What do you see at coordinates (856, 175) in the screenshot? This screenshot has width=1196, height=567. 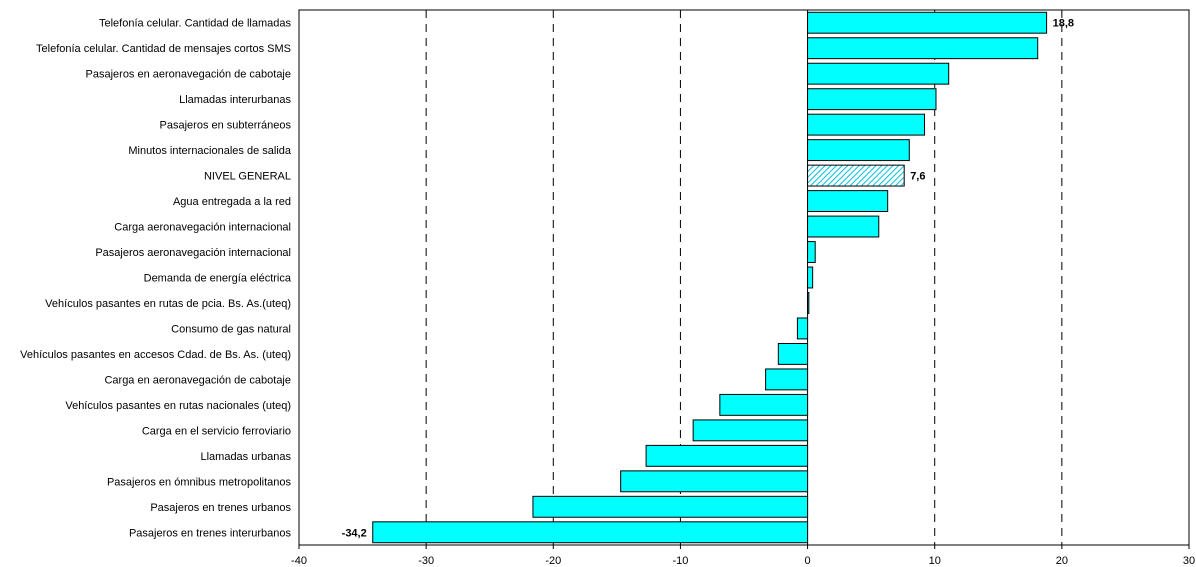 I see `bar-highlight` at bounding box center [856, 175].